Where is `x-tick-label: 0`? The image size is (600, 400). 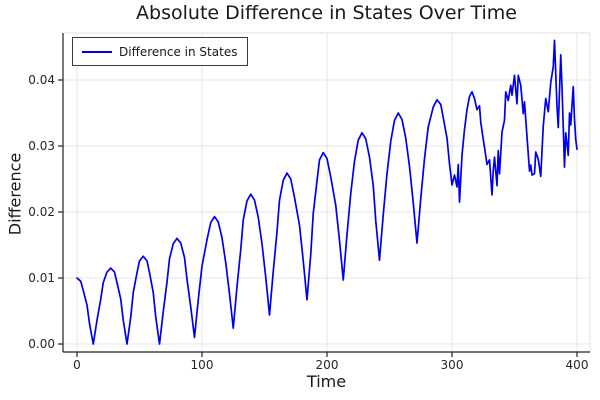
x-tick-label: 0 is located at coordinates (77, 365).